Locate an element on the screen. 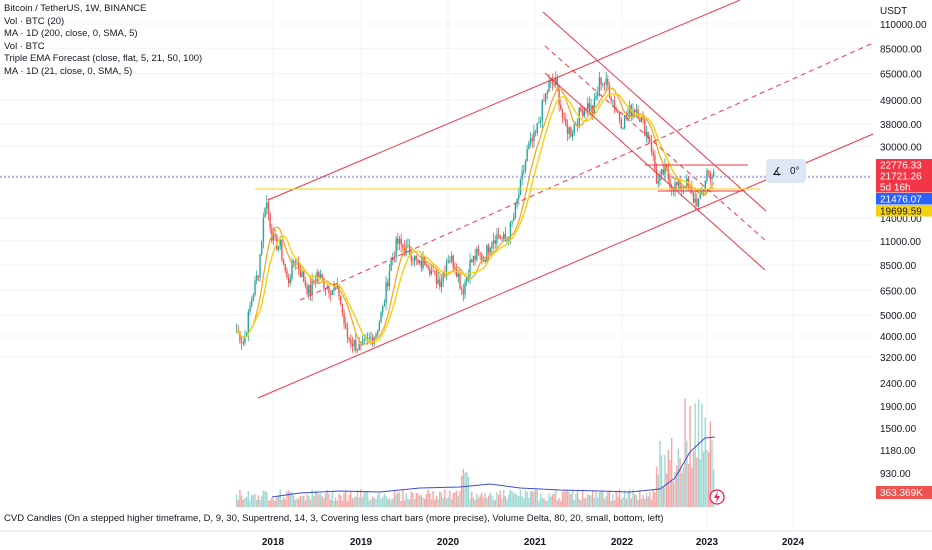  legend-title: Bitcoin / TetherUS, 1W, BINANCE is located at coordinates (75, 8).